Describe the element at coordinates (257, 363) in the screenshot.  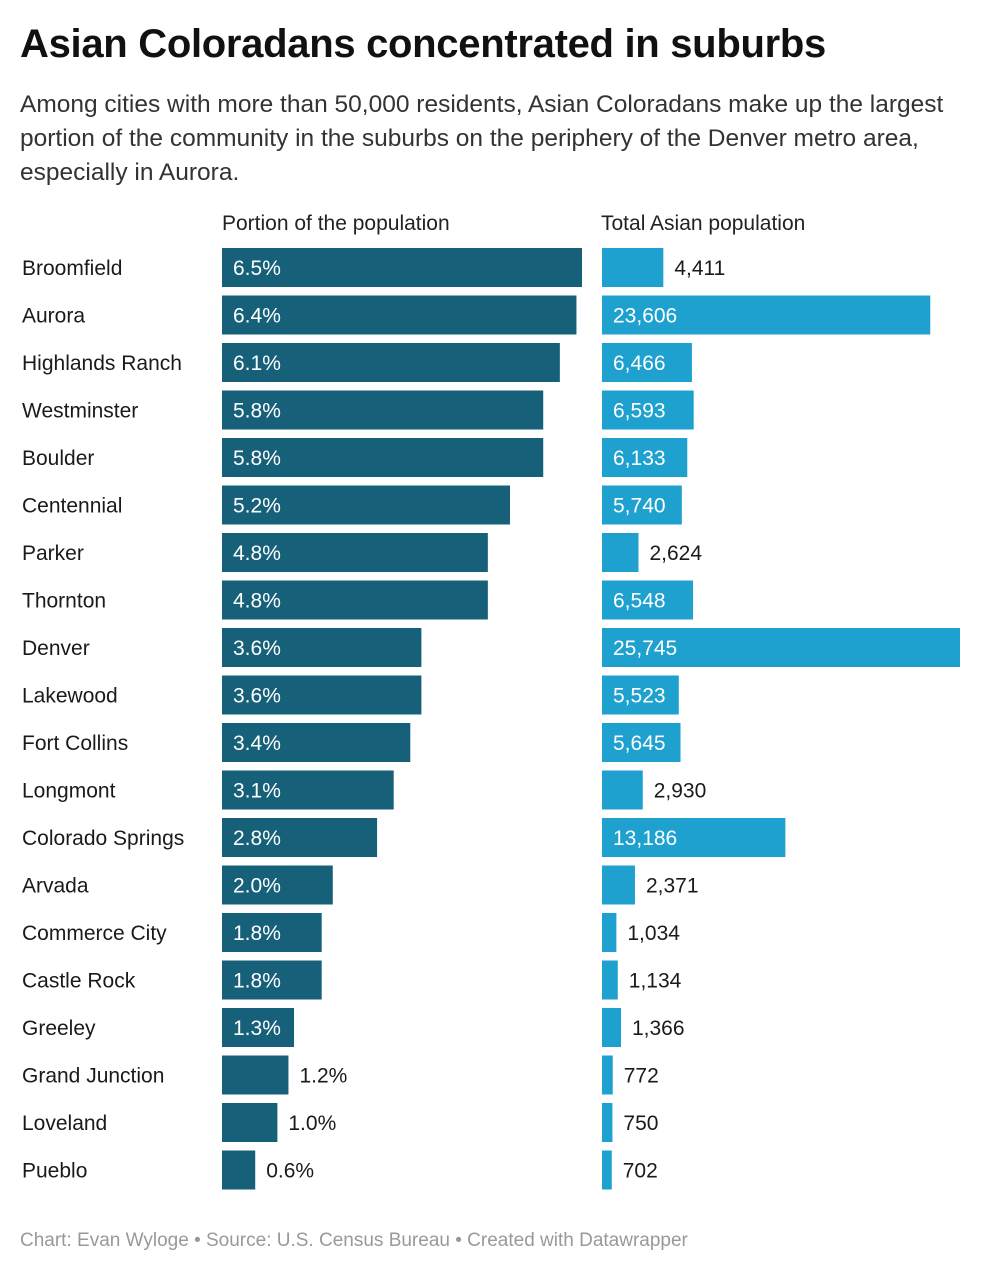
I see `share-value-label: 6.1%` at that location.